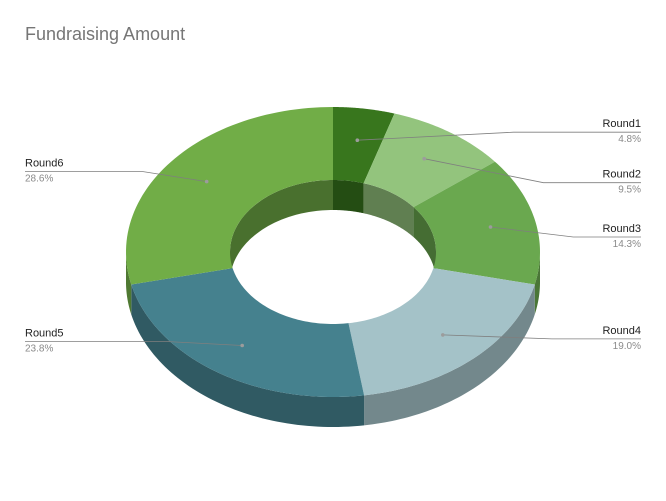 This screenshot has height=501, width=666. What do you see at coordinates (629, 139) in the screenshot?
I see `label-value-round1: 4.8%` at bounding box center [629, 139].